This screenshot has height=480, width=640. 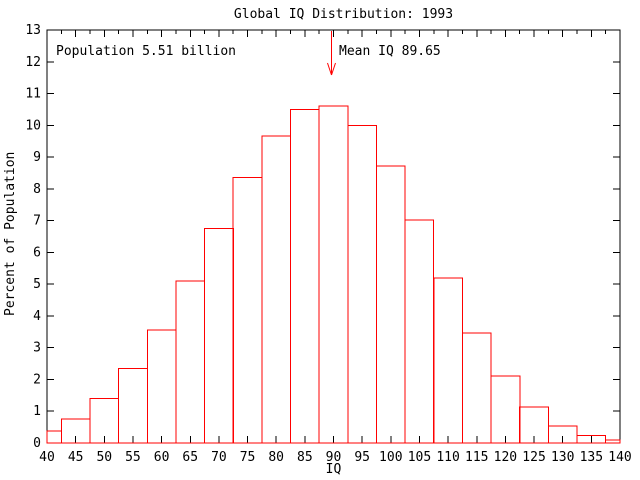 What do you see at coordinates (37, 348) in the screenshot?
I see `y-tick-label: 3` at bounding box center [37, 348].